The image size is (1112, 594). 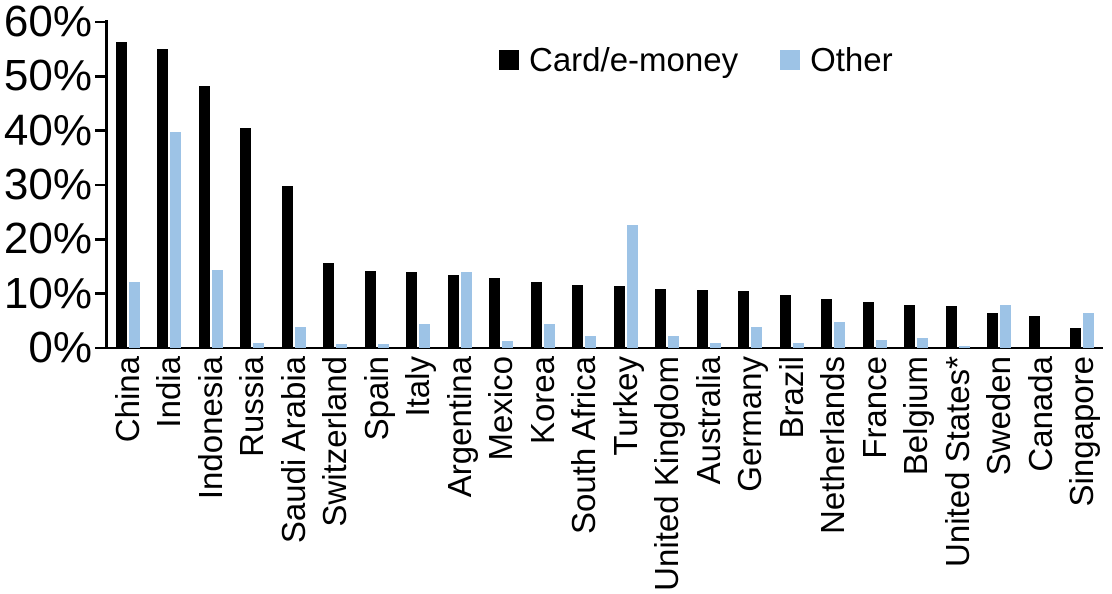 I want to click on x-axis-label: Sweden, so click(x=999, y=416).